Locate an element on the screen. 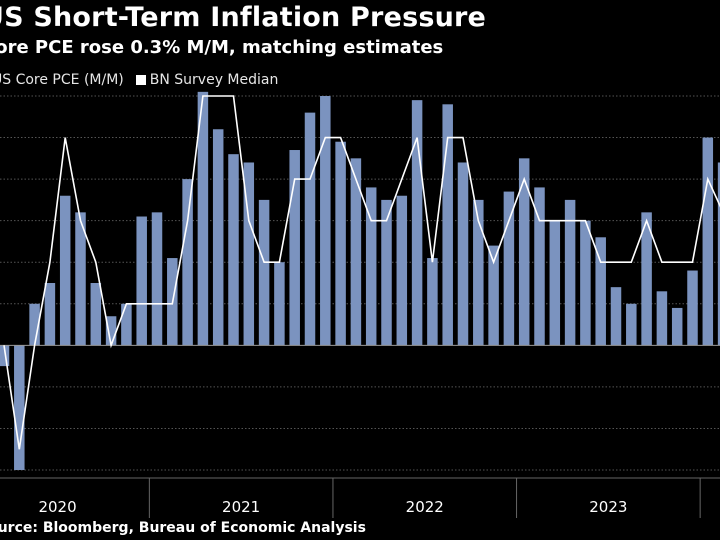 The image size is (720, 540). chart-title: US Short-Term Inflation Pressure is located at coordinates (243, 17).